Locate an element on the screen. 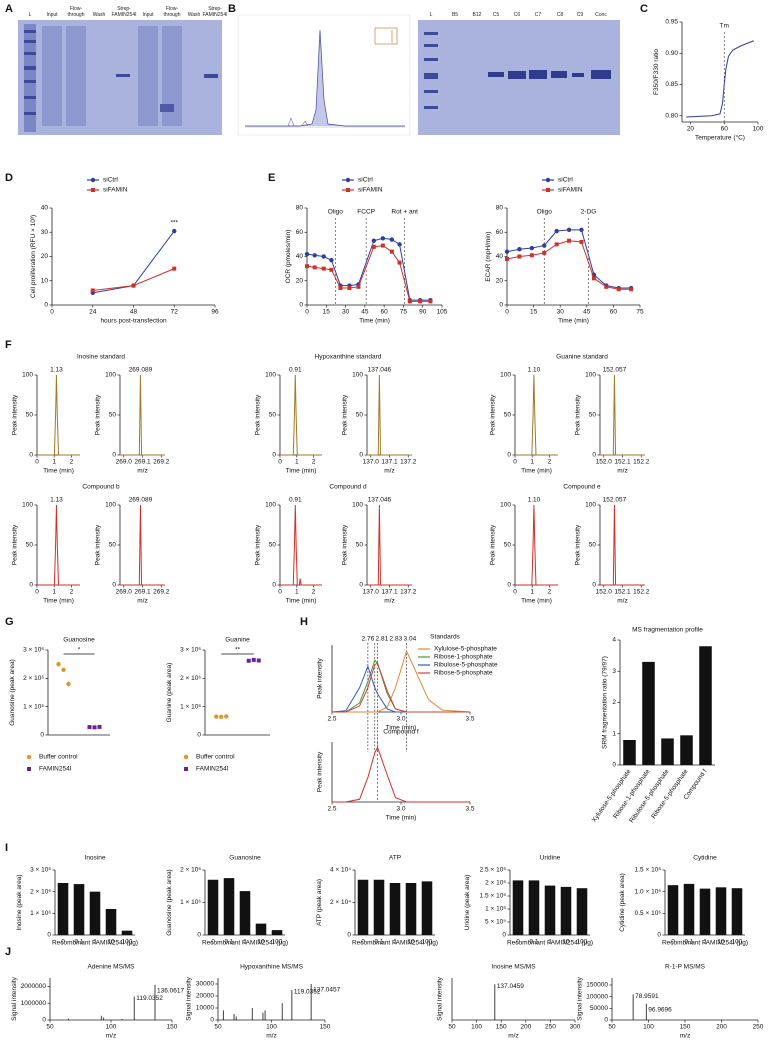  y-tick-label: 2 × 10⁴ is located at coordinates (340, 902).